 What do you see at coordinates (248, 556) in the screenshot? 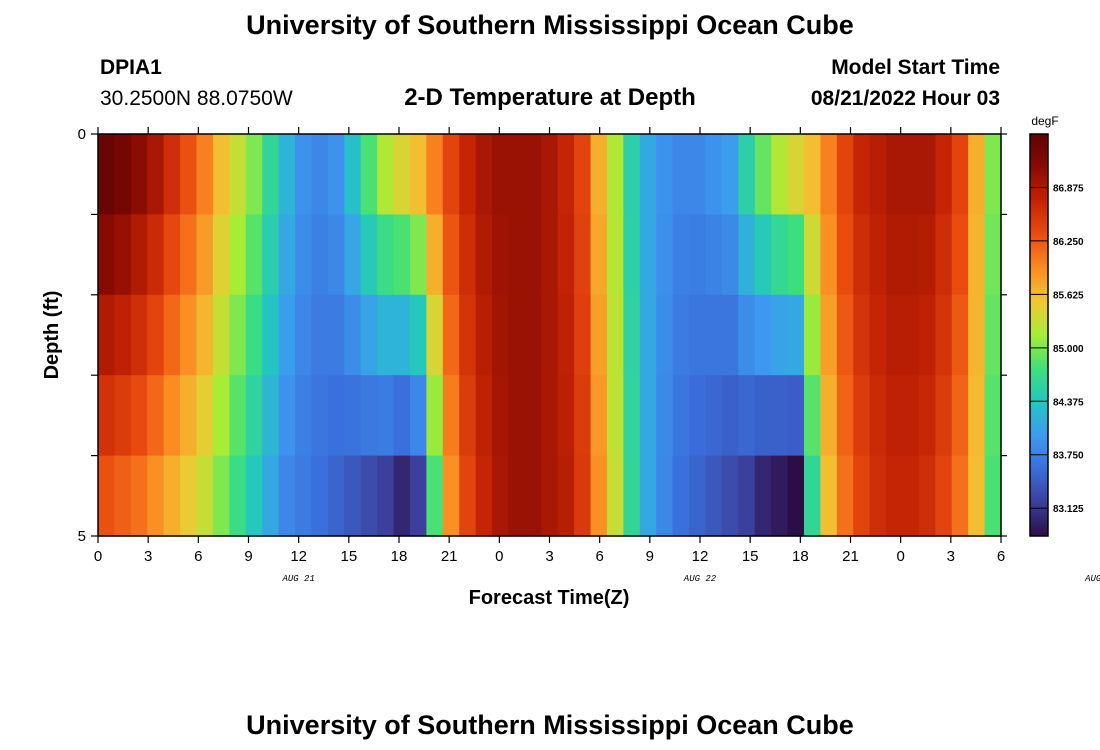
I see `x-tick-label: 9` at bounding box center [248, 556].